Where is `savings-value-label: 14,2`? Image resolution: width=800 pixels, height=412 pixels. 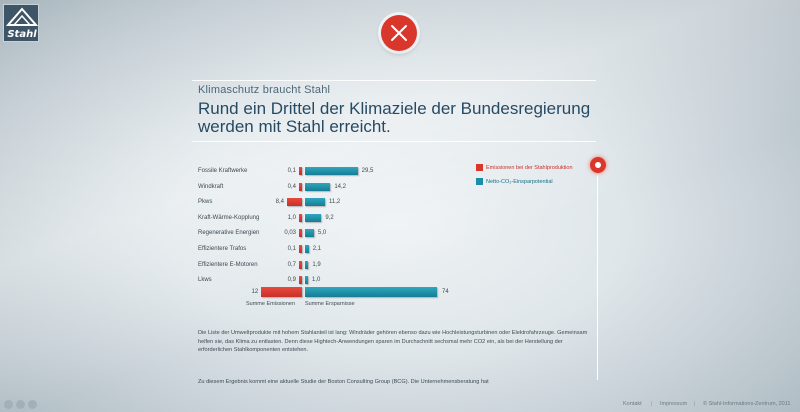 savings-value-label: 14,2 is located at coordinates (340, 186).